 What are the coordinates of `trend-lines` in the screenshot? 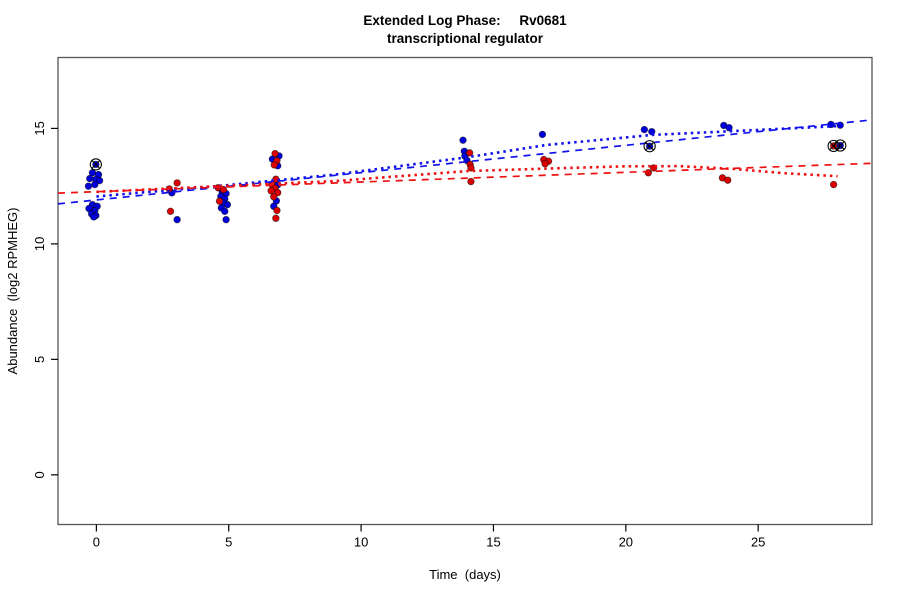 It's located at (465, 162).